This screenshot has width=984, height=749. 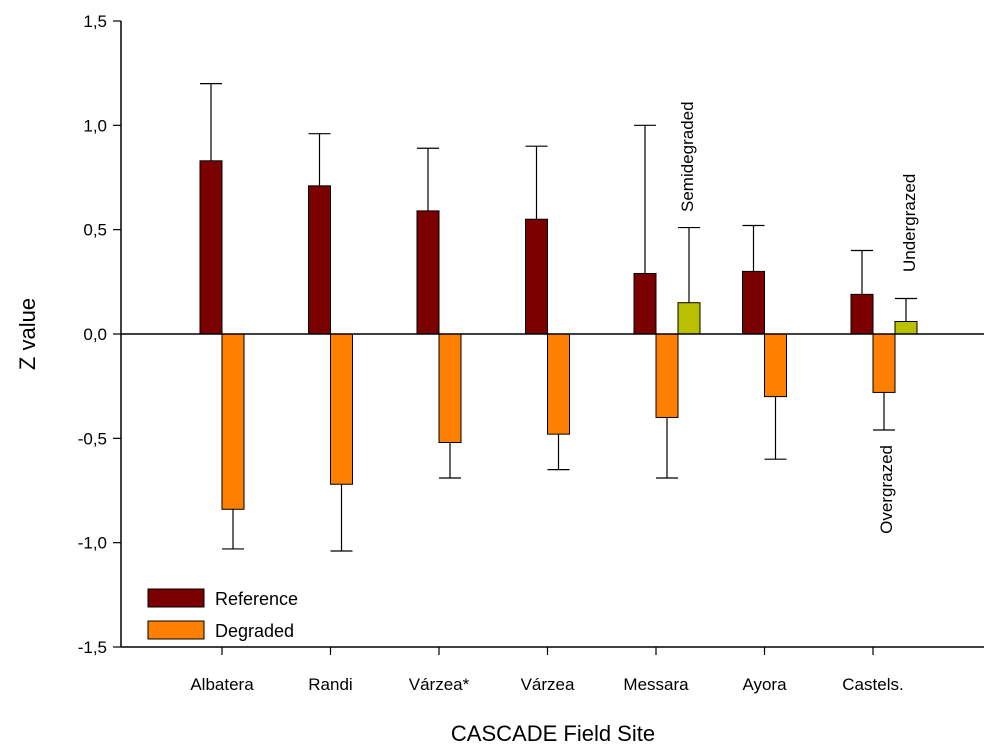 What do you see at coordinates (95, 334) in the screenshot?
I see `y-tick-label: 0,0` at bounding box center [95, 334].